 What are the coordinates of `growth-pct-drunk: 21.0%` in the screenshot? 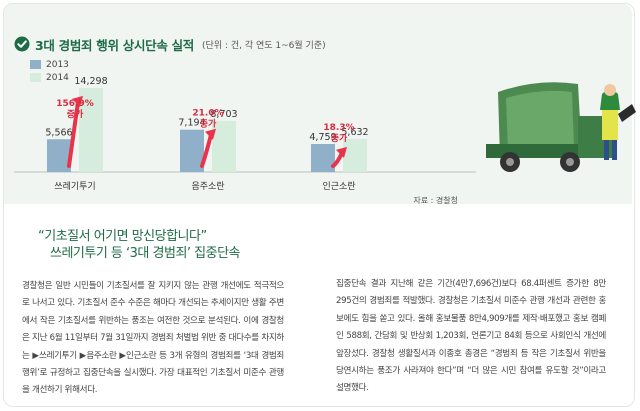 It's located at (207, 114).